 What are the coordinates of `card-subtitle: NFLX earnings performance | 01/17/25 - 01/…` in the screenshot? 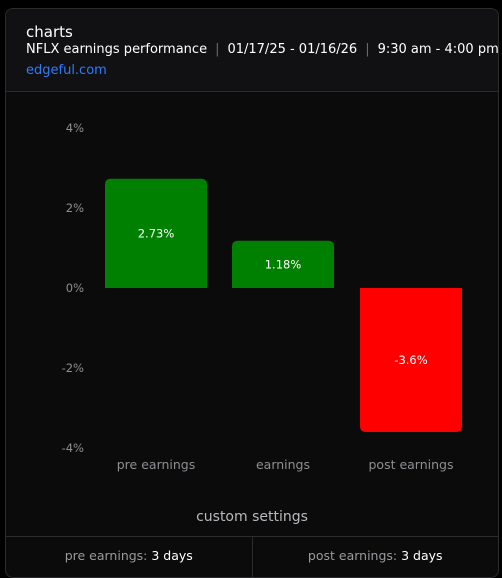 It's located at (262, 49).